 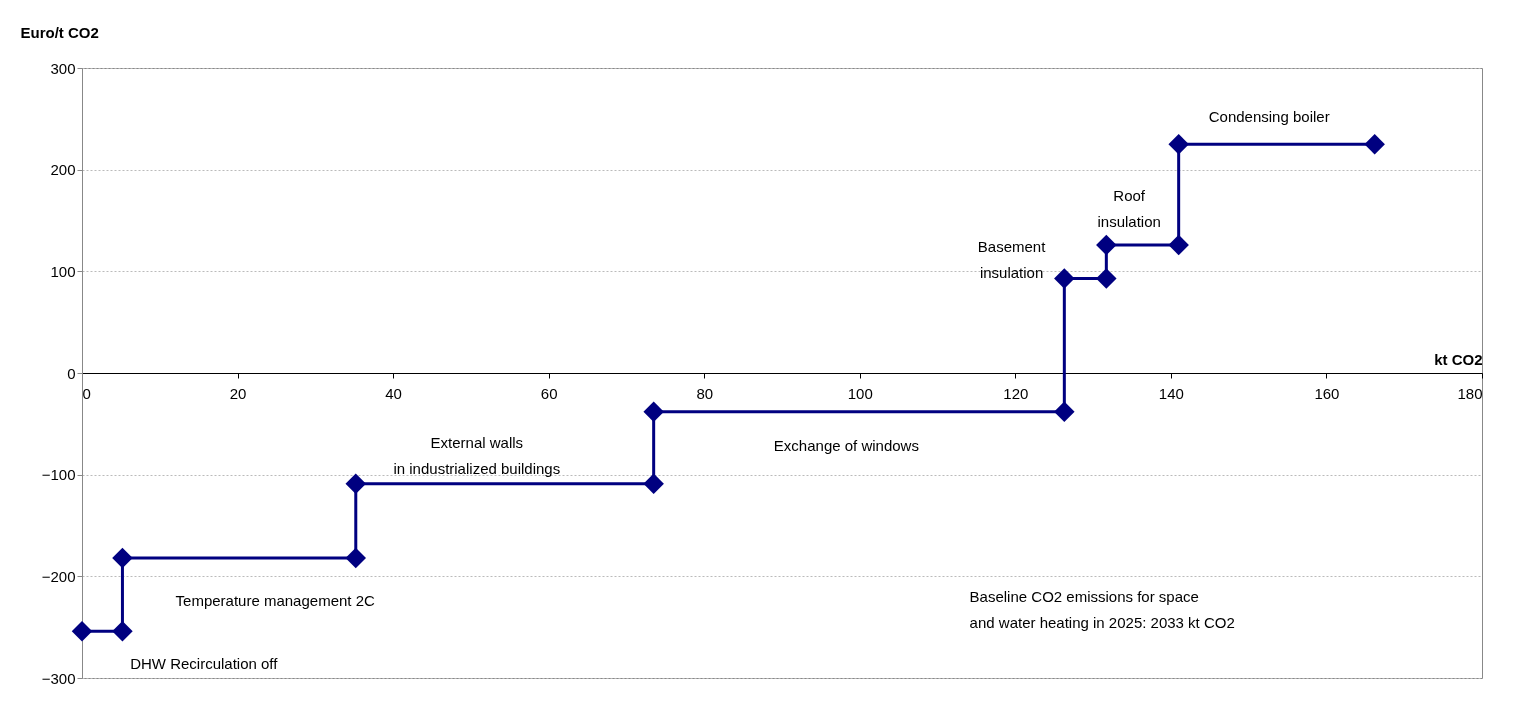 What do you see at coordinates (238, 393) in the screenshot?
I see `x-tick-label: 20` at bounding box center [238, 393].